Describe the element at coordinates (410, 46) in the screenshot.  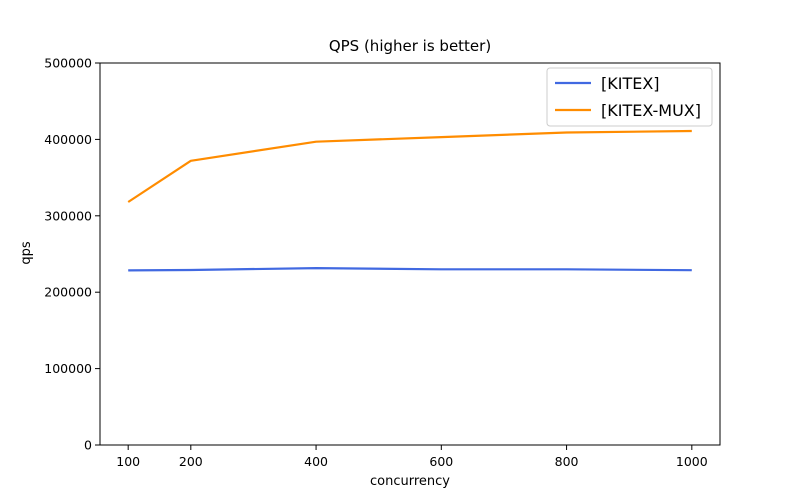
I see `chart-title: QPS (higher is better)` at that location.